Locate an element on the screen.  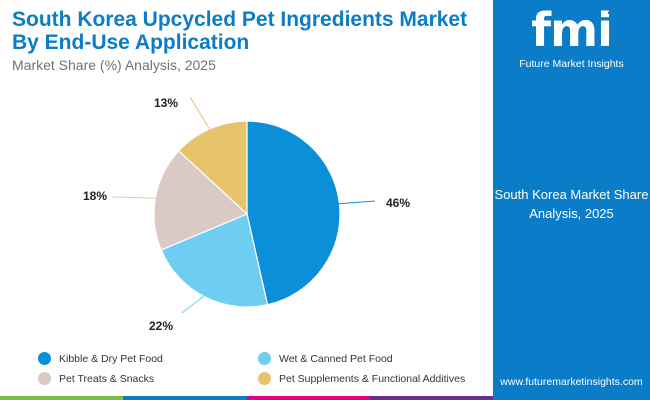
chart-subtitle: Market Share (%) Analysis, 2025 is located at coordinates (114, 65).